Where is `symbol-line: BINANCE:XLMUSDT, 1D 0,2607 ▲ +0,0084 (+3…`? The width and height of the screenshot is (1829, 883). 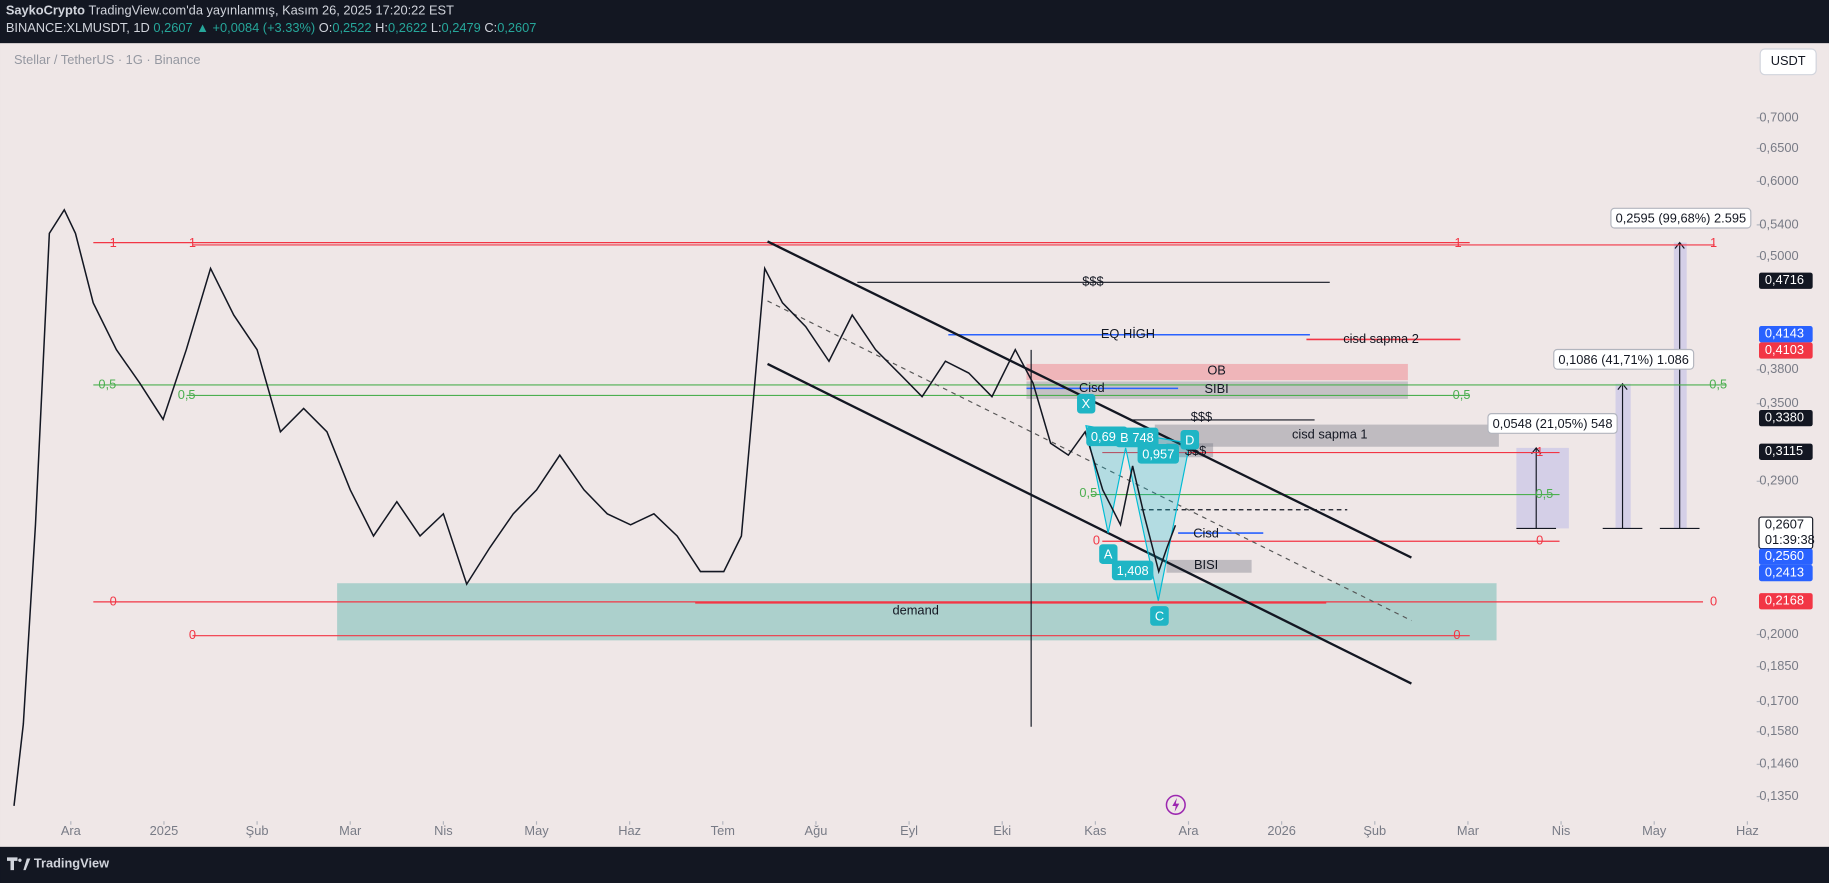
symbol-line: BINANCE:XLMUSDT, 1D 0,2607 ▲ +0,0084 (+3… is located at coordinates (271, 28).